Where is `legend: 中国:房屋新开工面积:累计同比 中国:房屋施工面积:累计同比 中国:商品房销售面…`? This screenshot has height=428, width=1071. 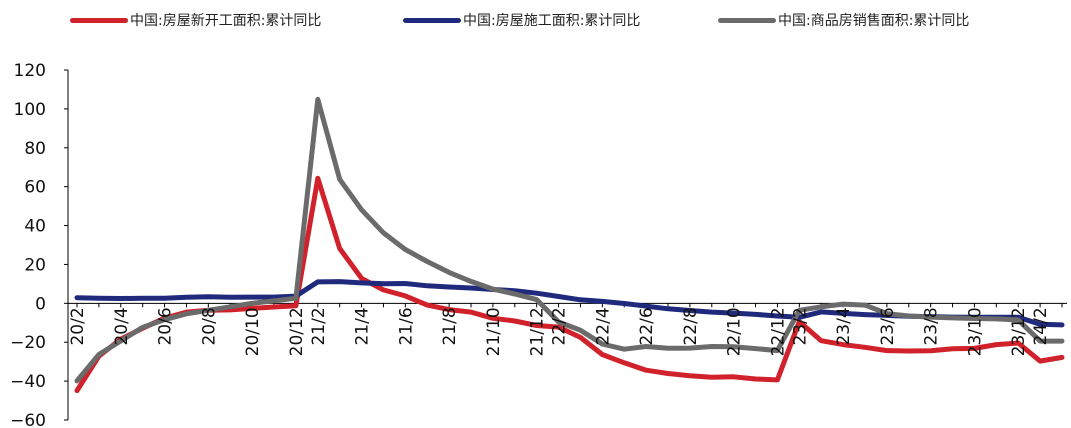 legend: 中国:房屋新开工面积:累计同比 中国:房屋施工面积:累计同比 中国:商品房销售面… is located at coordinates (535, 22).